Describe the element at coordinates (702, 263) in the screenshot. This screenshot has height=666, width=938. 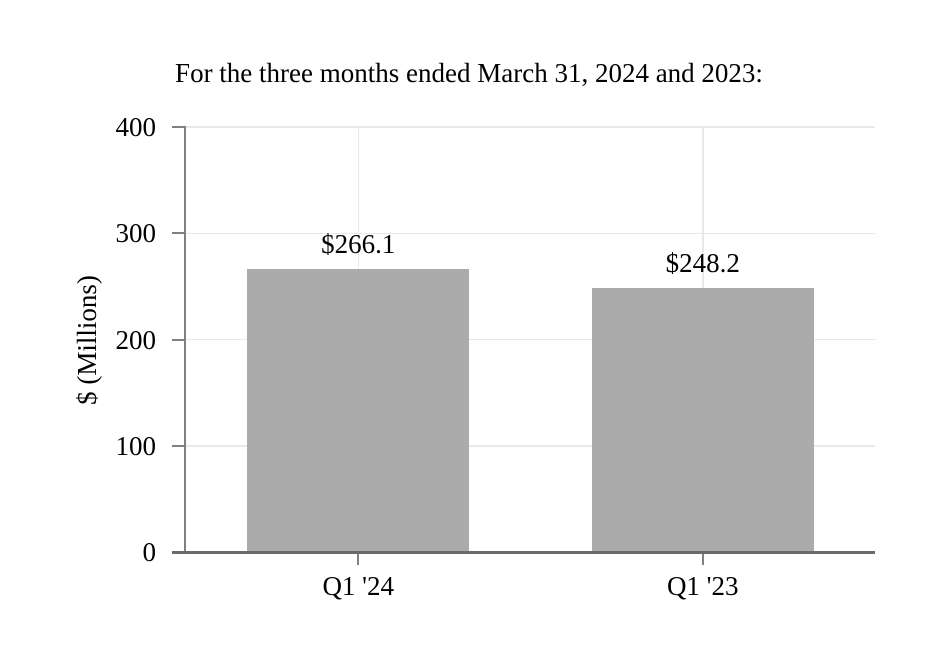
I see `bar-value-label: $248.2` at that location.